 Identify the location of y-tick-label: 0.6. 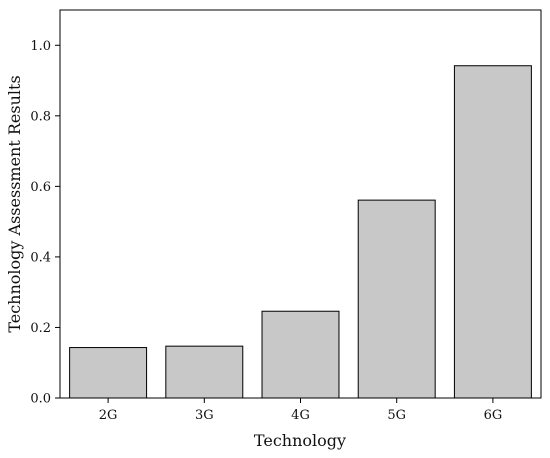
(40, 187).